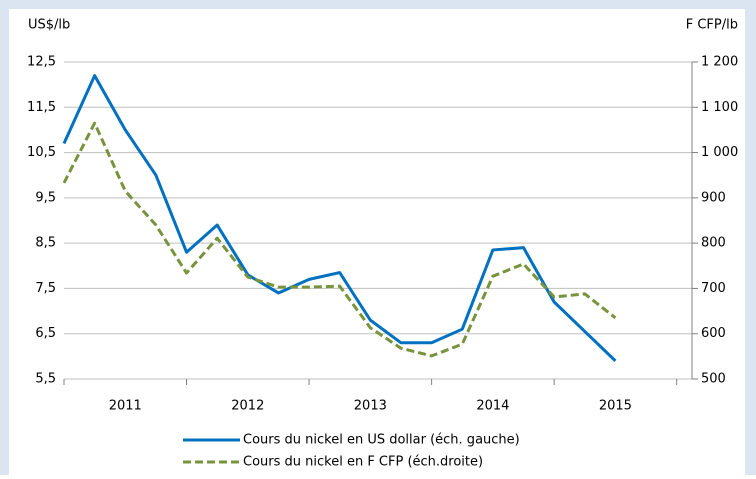  Describe the element at coordinates (45, 333) in the screenshot. I see `y-tick-label: 6,5` at that location.